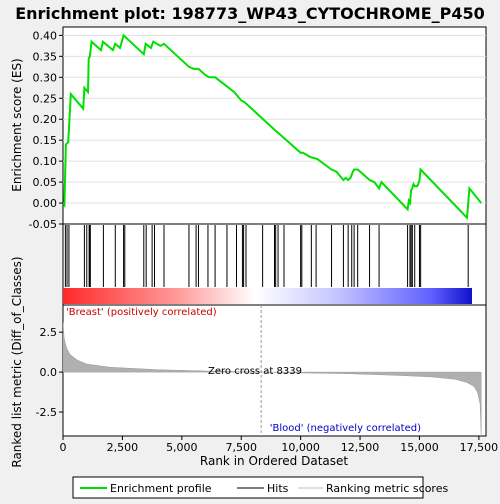 This screenshot has width=500, height=504. Describe the element at coordinates (267, 296) in the screenshot. I see `ranking-color-bar` at that location.